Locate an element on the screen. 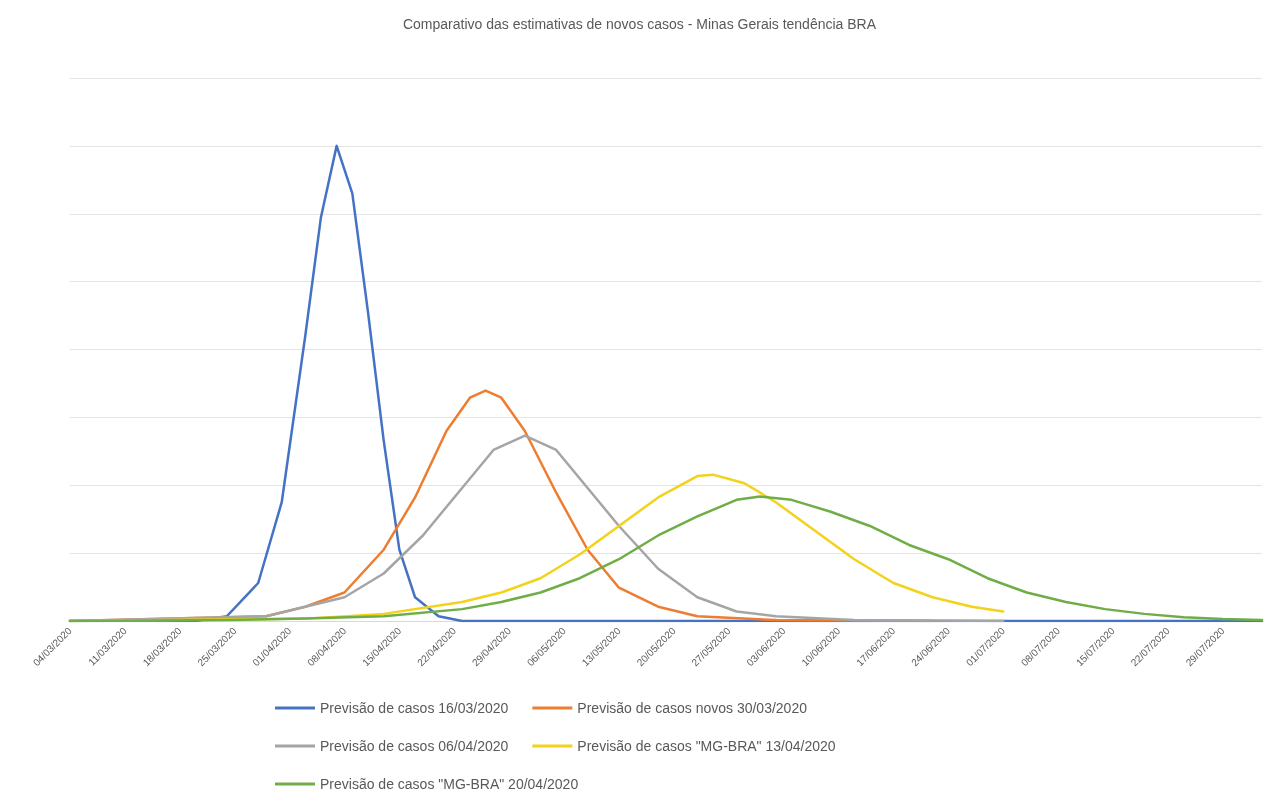 This screenshot has height=806, width=1279. legend-label: Previsão de casos 06/04/2020 is located at coordinates (414, 746).